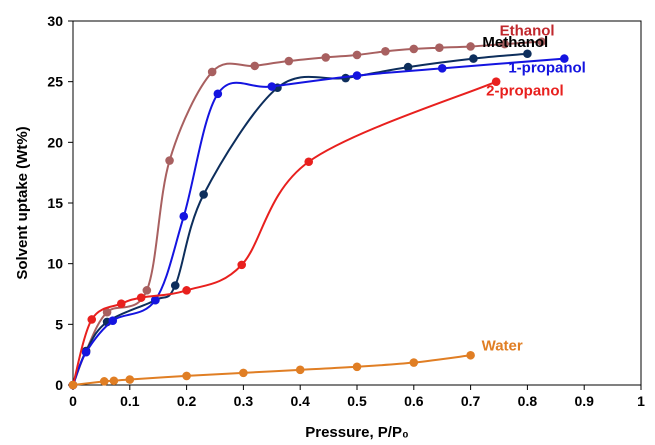 This screenshot has height=445, width=655. I want to click on series-label-methanol: Methanol, so click(515, 42).